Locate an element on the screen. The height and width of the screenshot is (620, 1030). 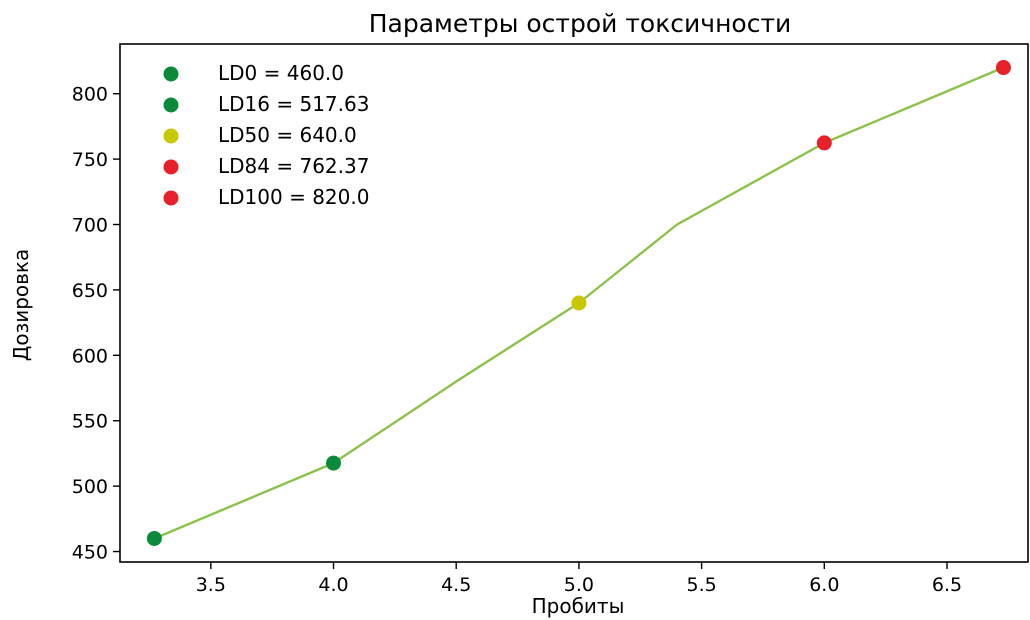
x-tick-label: 4.5 is located at coordinates (456, 585).